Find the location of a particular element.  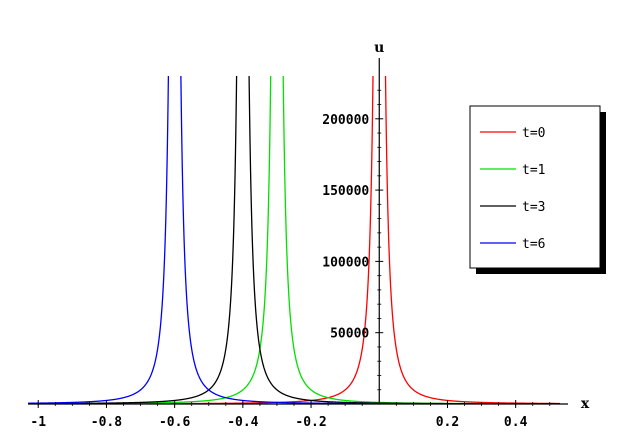

legend-label-t=0: t=0 is located at coordinates (533, 133).